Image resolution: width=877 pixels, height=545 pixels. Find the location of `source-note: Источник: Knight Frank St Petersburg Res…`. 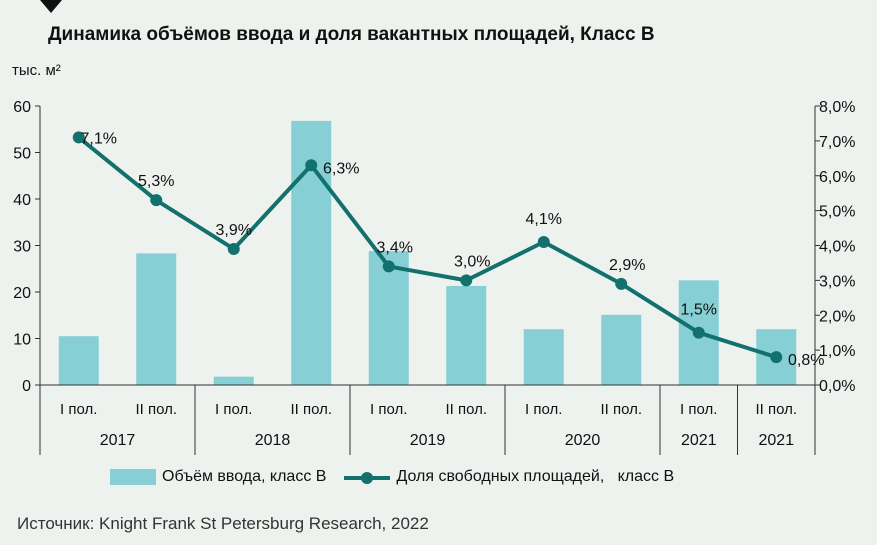

source-note: Источник: Knight Frank St Petersburg Res… is located at coordinates (223, 523).